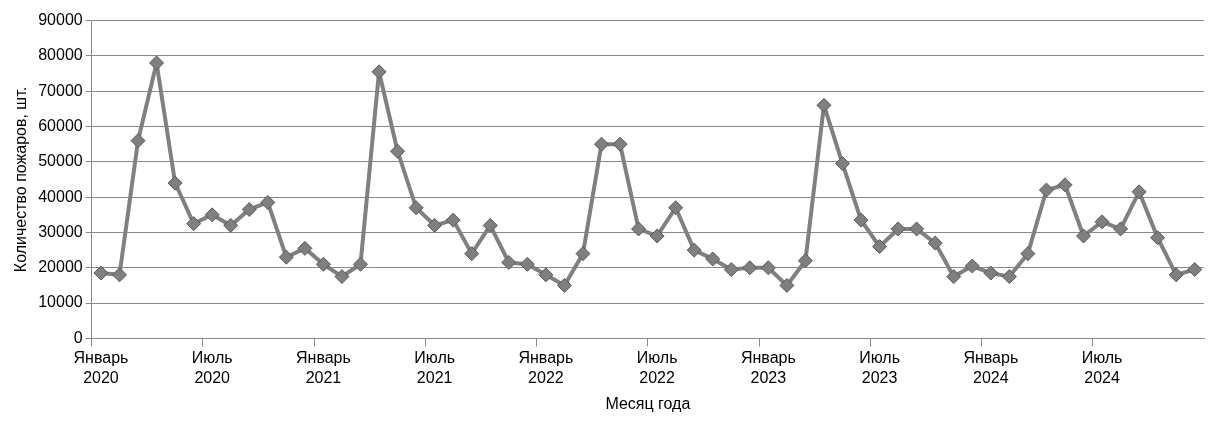  I want to click on y-tick-label: 90000, so click(60, 20).